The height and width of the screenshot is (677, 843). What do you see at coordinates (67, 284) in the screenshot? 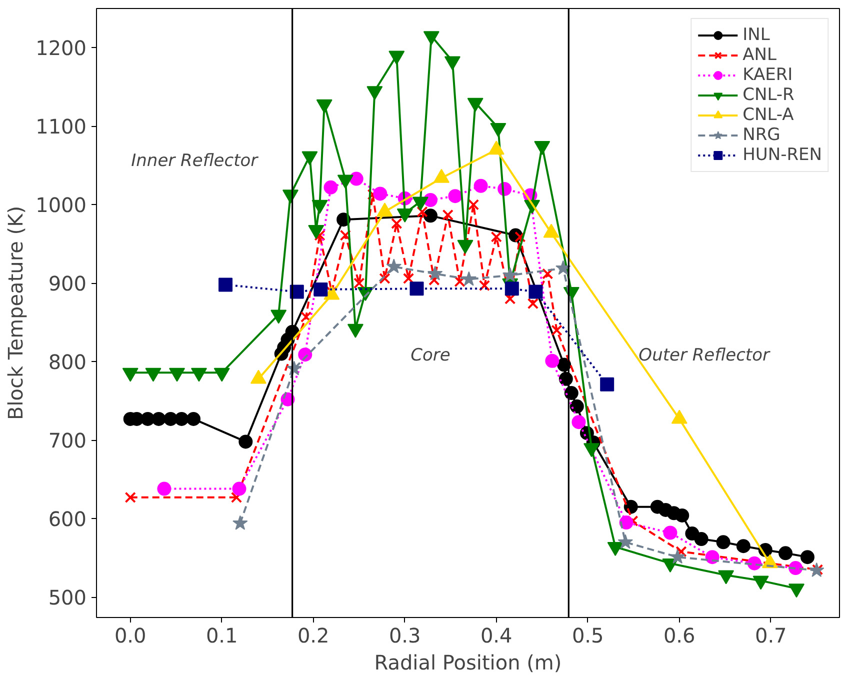
I see `y-tick-label: 900` at bounding box center [67, 284].